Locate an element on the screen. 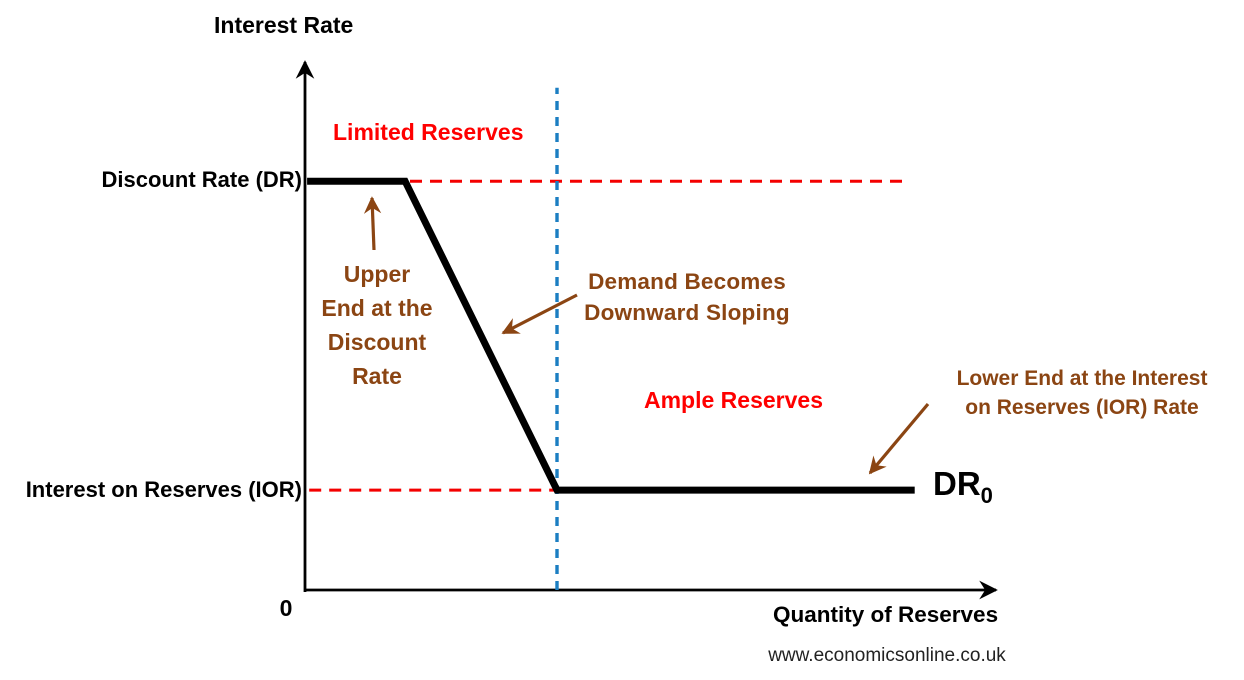  lower-end-arrow is located at coordinates (899, 438).